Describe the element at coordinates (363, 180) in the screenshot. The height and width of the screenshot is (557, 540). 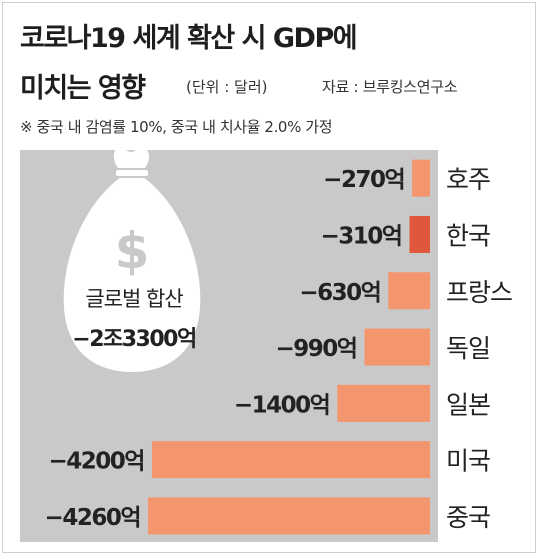
I see `value-label: −270억` at that location.